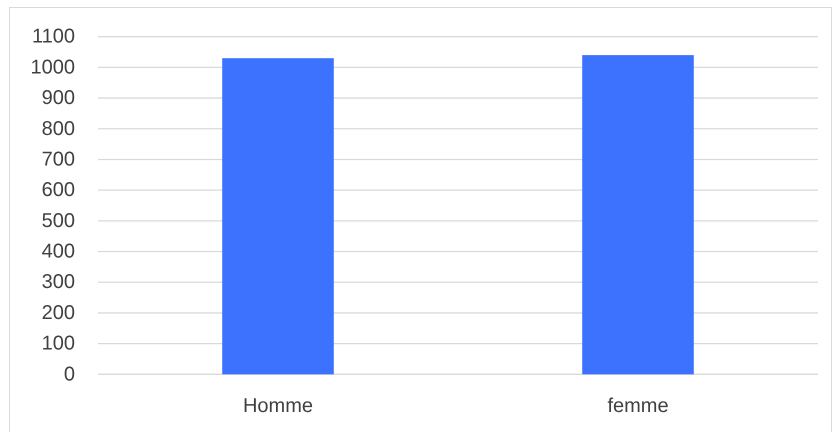  What do you see at coordinates (58, 129) in the screenshot?
I see `y-tick-label: 800` at bounding box center [58, 129].